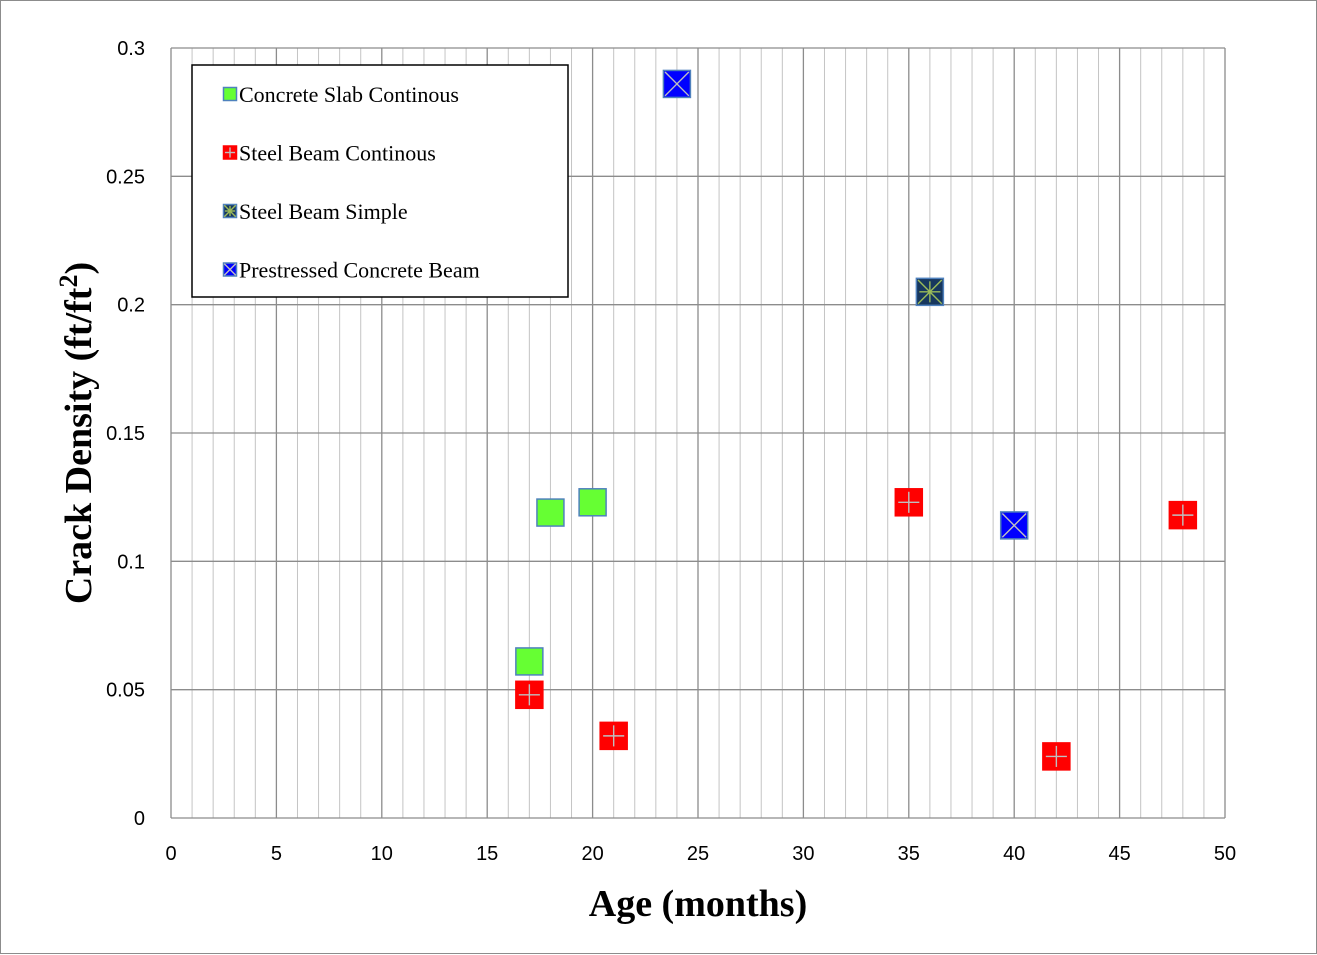  What do you see at coordinates (68, 281) in the screenshot?
I see `y-axis-title-superscript: 2` at bounding box center [68, 281].